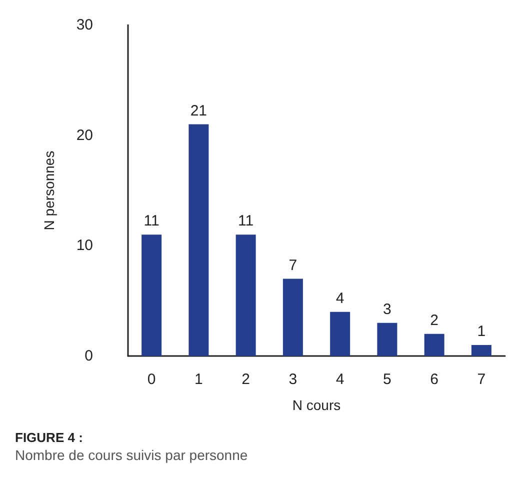 The image size is (522, 477). What do you see at coordinates (340, 298) in the screenshot?
I see `data-label: 4` at bounding box center [340, 298].